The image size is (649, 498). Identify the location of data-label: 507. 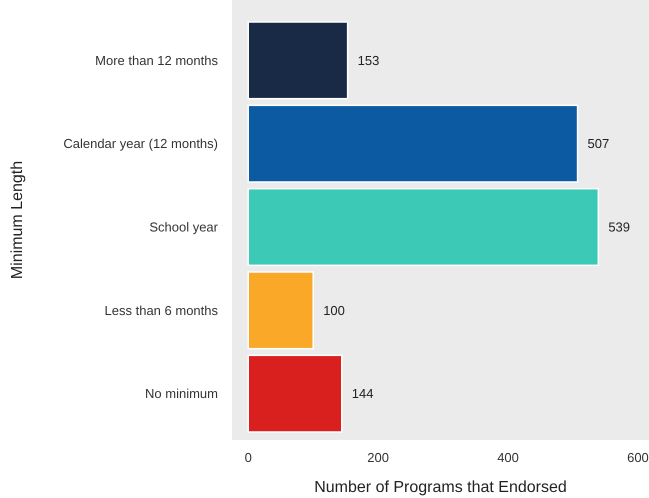
(599, 144).